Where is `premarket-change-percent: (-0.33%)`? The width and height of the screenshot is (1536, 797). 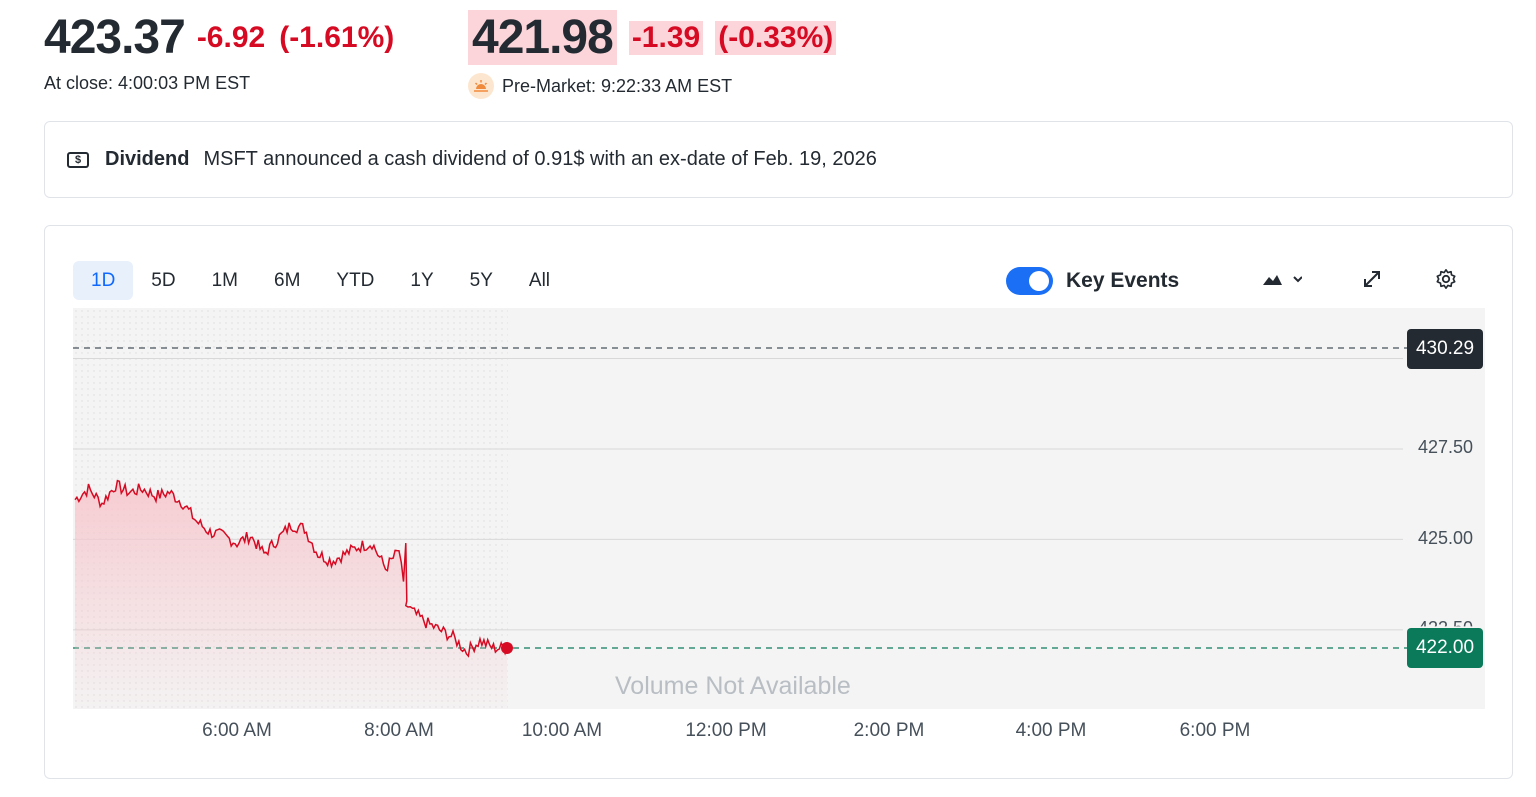
premarket-change-percent: (-0.33%) is located at coordinates (776, 37).